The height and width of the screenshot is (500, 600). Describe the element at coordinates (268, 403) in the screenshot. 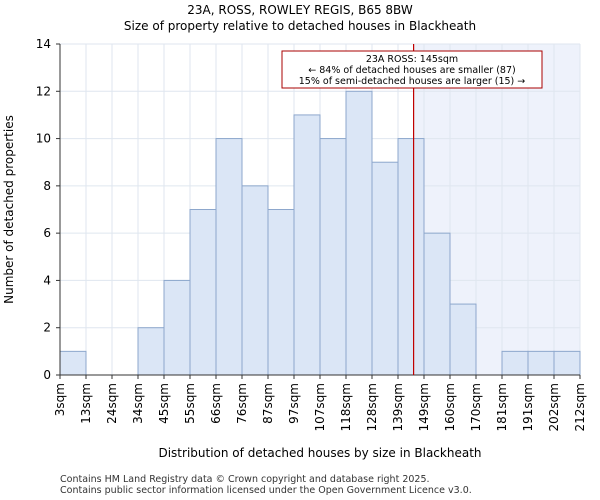

I see `x-tick-label: 87sqm` at that location.